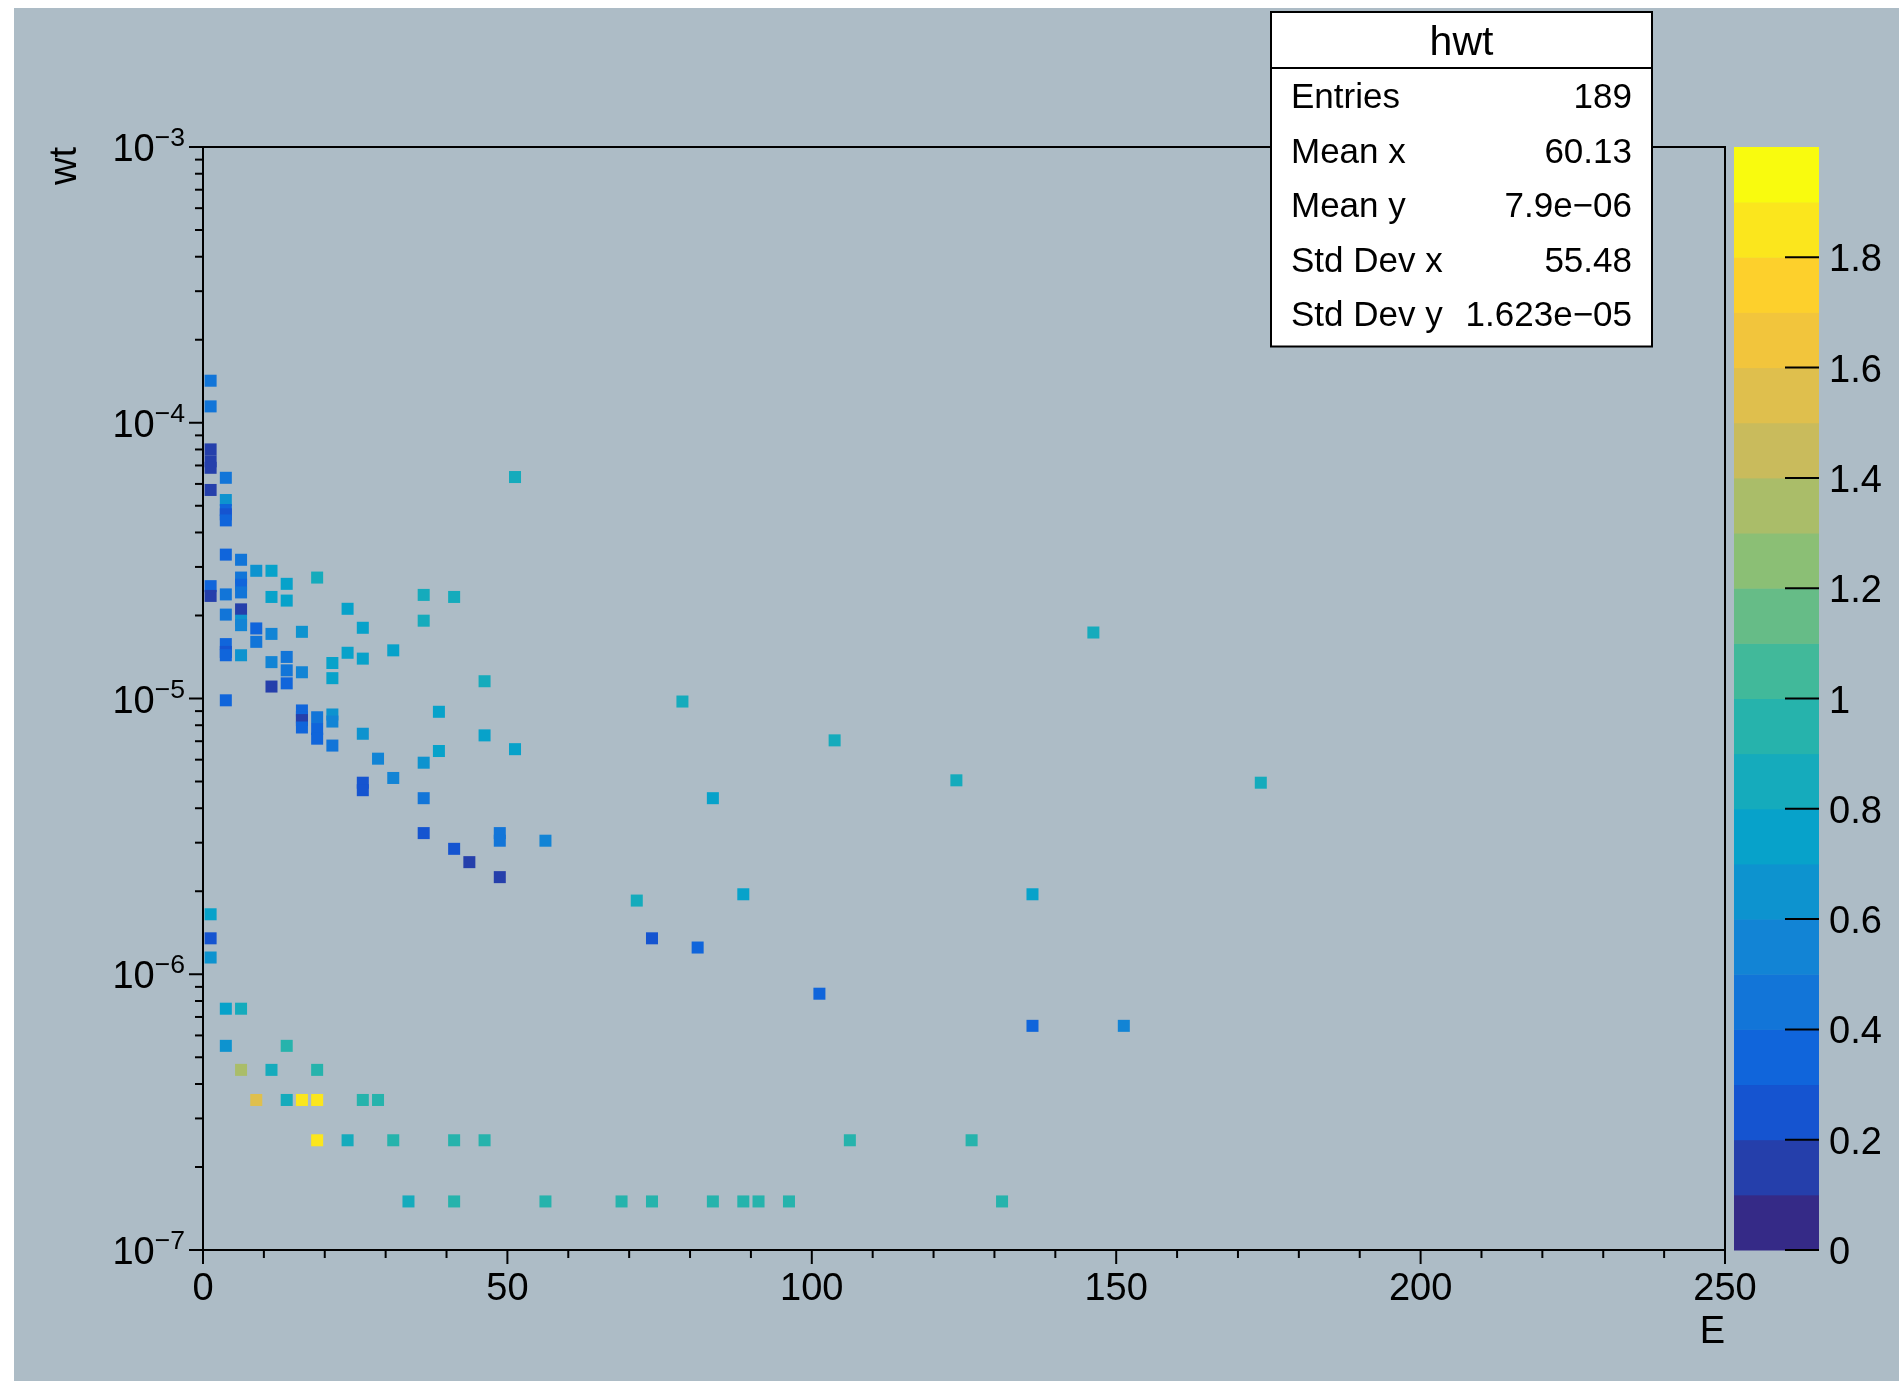  What do you see at coordinates (149, 421) in the screenshot?
I see `y-tick-label: 10$^{−4}$` at bounding box center [149, 421].